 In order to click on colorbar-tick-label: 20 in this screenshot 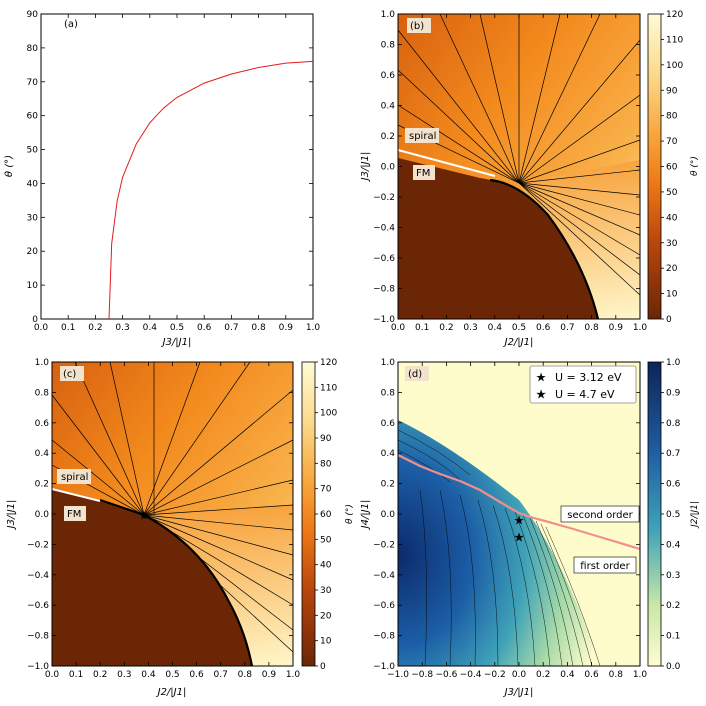, I will do `click(672, 269)`.